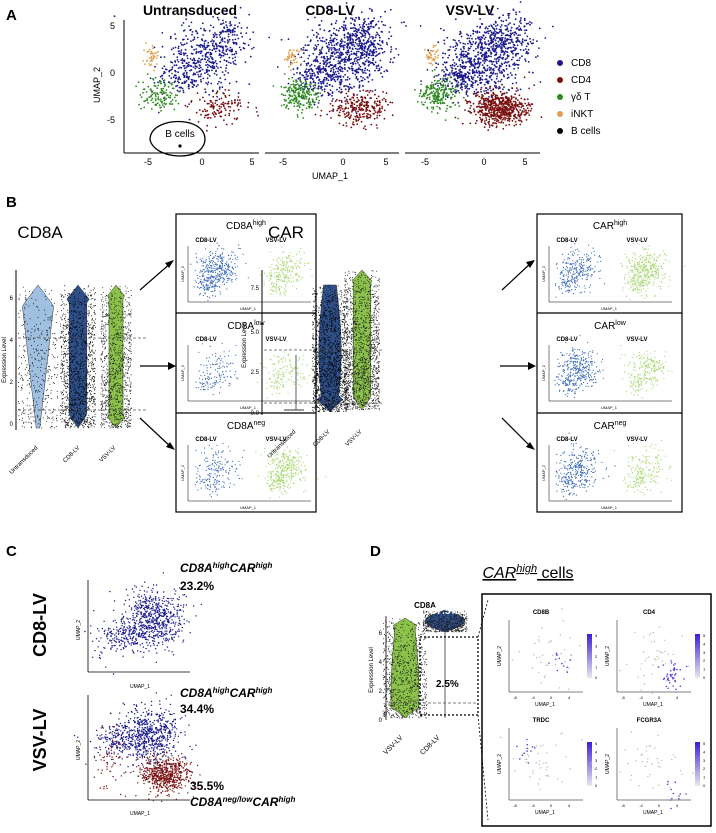 This screenshot has width=716, height=833. Describe the element at coordinates (242, 802) in the screenshot. I see `c-bottom-label2: CD8Aneg/lowCARhigh` at that location.